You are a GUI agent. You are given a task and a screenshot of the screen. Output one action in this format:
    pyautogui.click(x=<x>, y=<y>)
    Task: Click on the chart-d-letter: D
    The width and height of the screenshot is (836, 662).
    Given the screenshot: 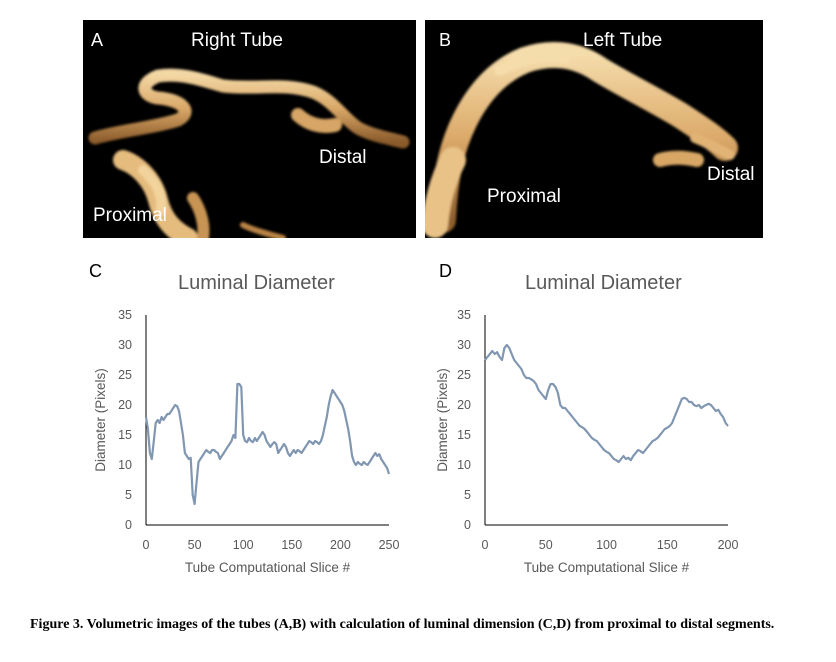 What is the action you would take?
    pyautogui.click(x=445, y=271)
    